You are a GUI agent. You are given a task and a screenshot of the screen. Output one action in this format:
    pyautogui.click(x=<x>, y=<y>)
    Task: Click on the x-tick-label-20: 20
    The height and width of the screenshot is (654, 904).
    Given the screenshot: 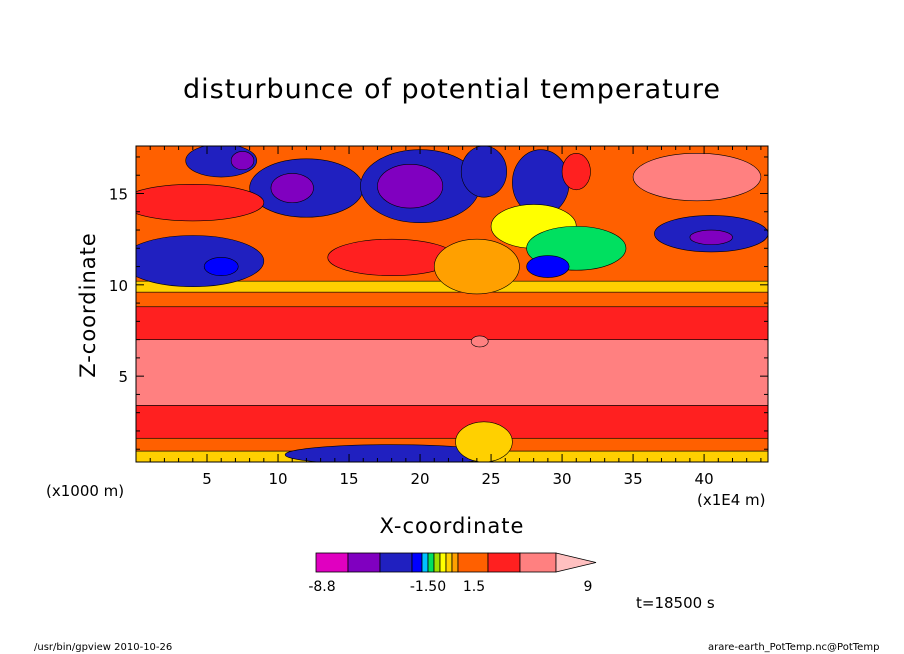 What is the action you would take?
    pyautogui.click(x=419, y=479)
    